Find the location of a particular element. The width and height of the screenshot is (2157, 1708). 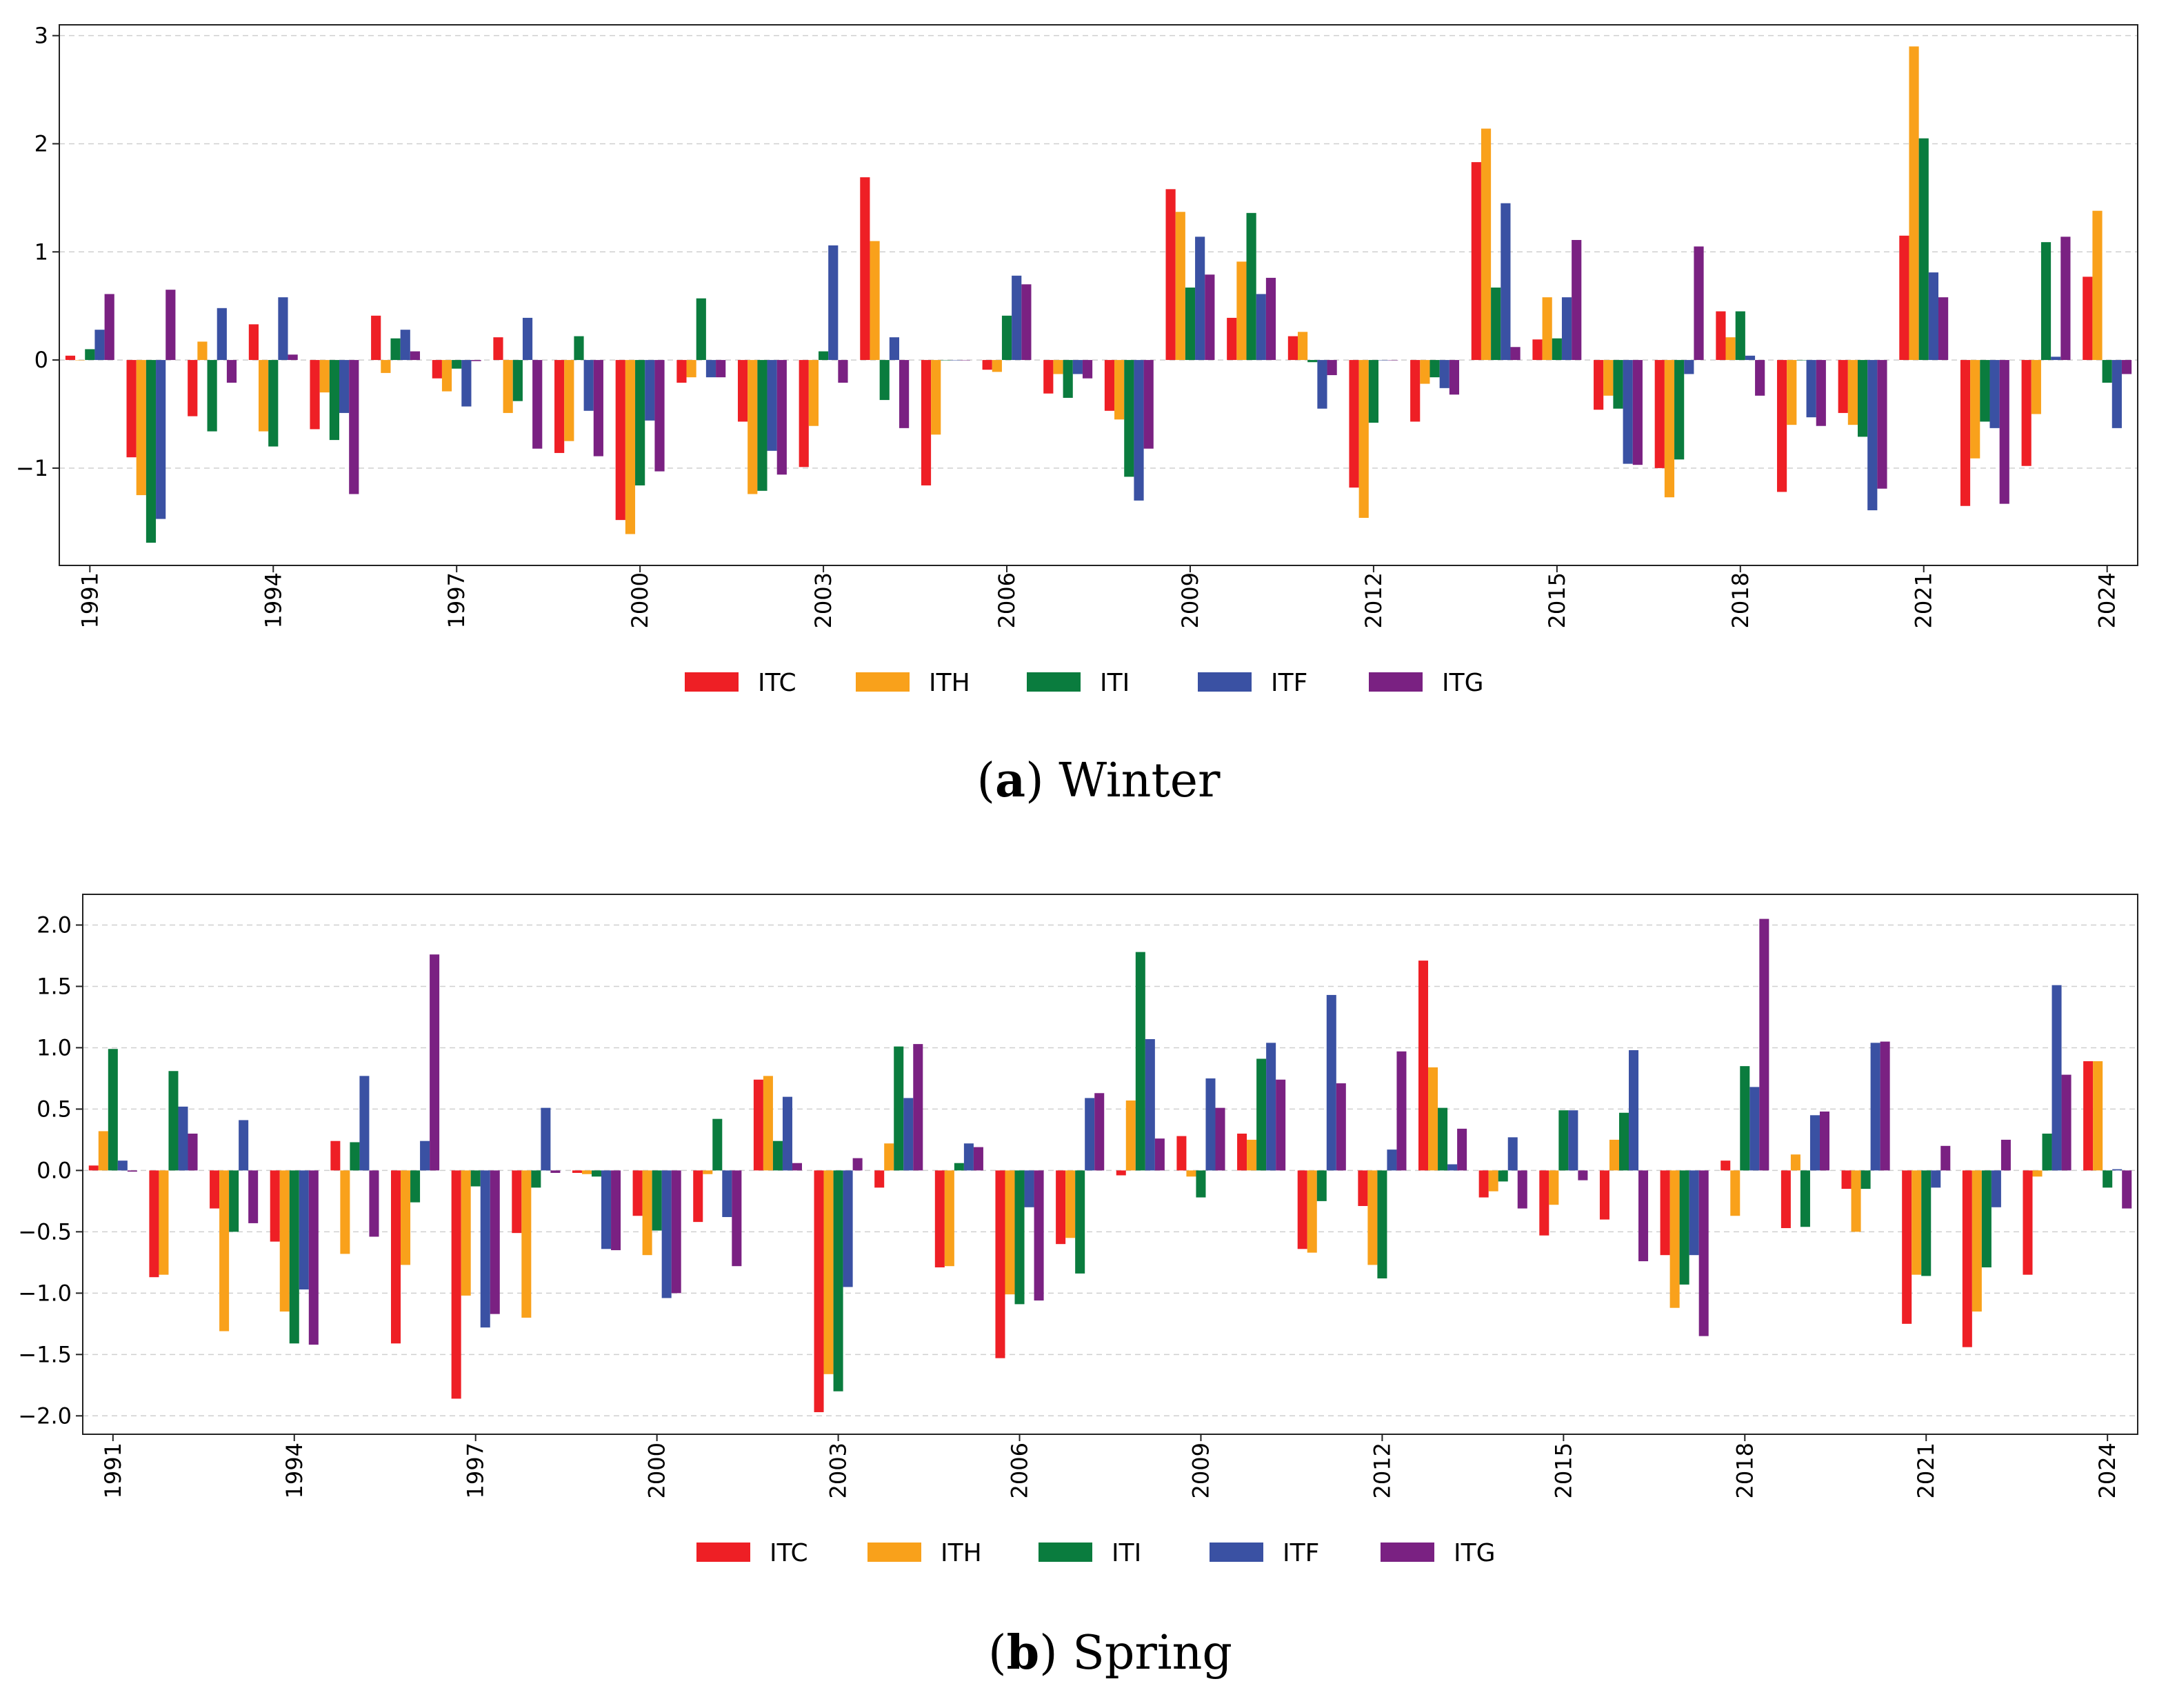

bar-iti-1996 is located at coordinates (395, 349).